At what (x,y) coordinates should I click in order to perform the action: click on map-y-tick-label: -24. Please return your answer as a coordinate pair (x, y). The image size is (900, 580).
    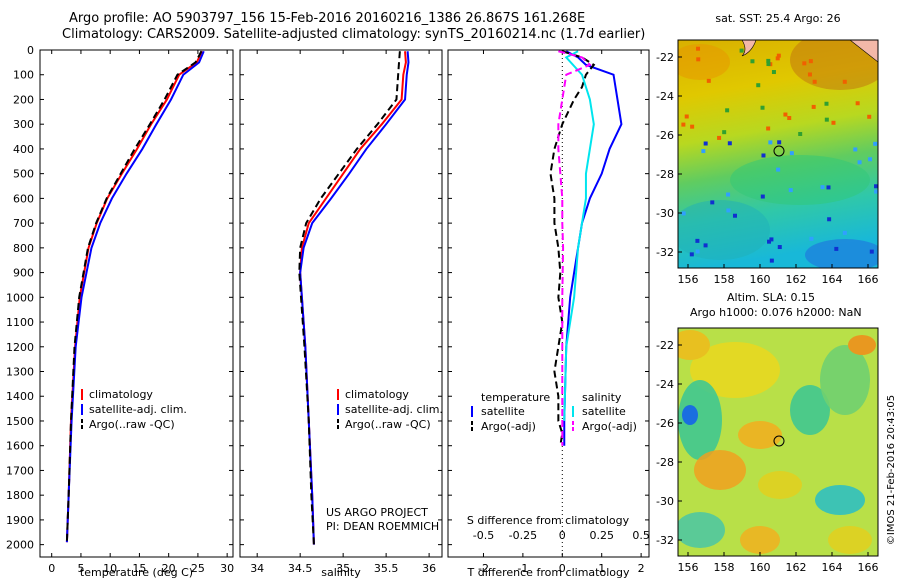
    Looking at the image, I should click on (665, 96).